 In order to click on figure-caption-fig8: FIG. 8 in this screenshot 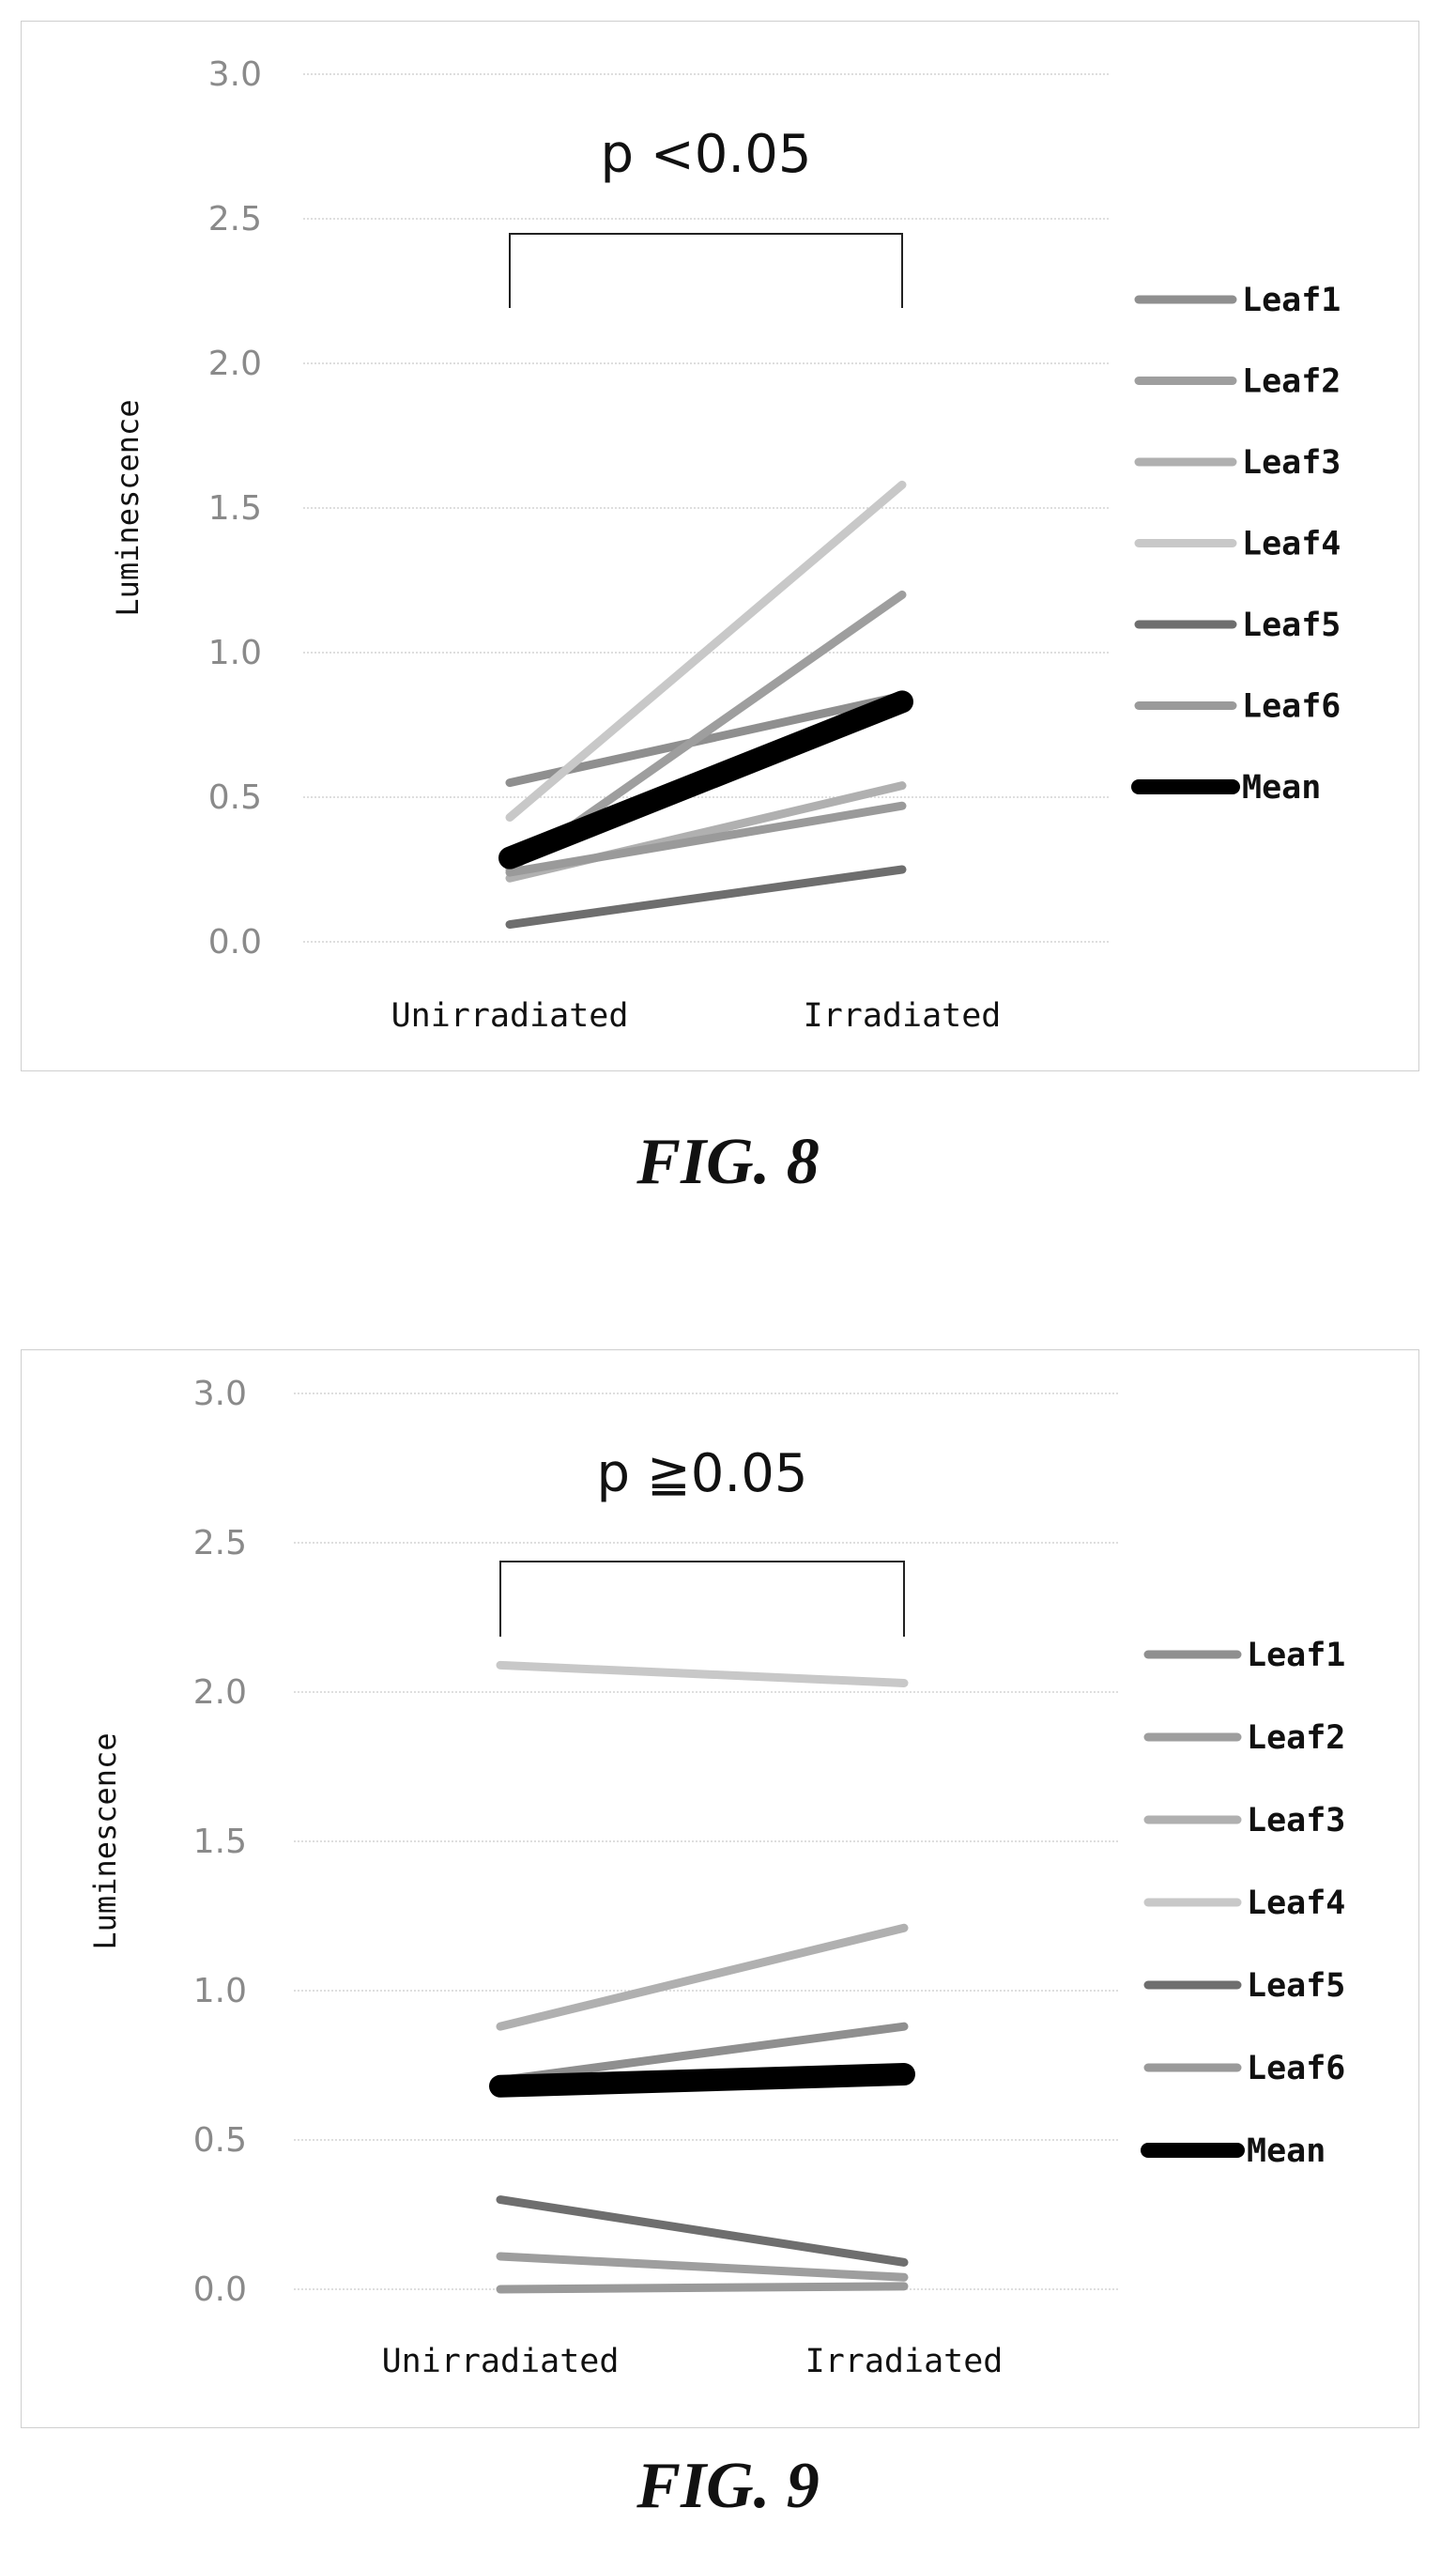, I will do `click(728, 1162)`.